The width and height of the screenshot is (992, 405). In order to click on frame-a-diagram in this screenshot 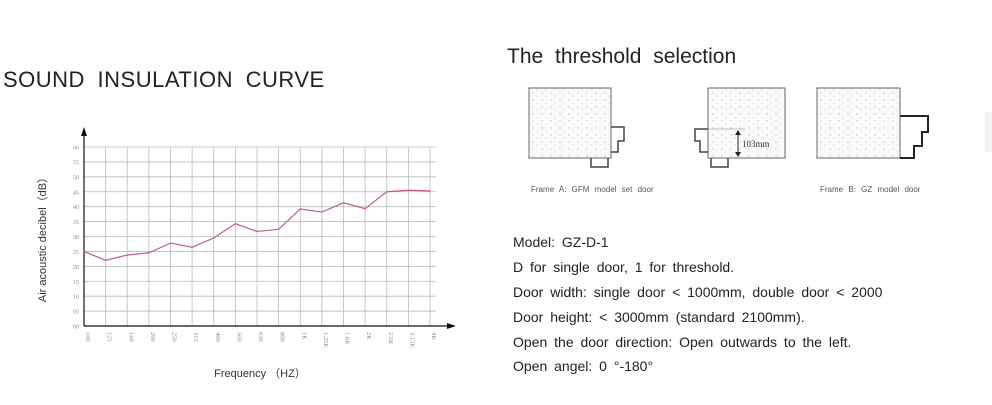, I will do `click(576, 127)`.